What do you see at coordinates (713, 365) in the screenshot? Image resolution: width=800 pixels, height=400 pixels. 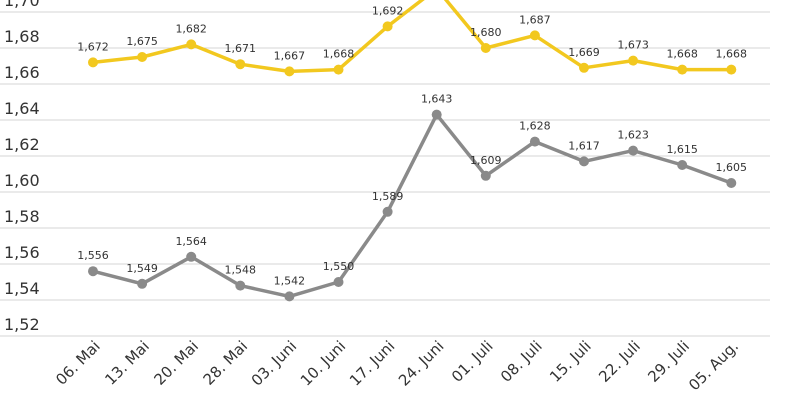 I see `x-tick-label: 05. Aug.` at bounding box center [713, 365].